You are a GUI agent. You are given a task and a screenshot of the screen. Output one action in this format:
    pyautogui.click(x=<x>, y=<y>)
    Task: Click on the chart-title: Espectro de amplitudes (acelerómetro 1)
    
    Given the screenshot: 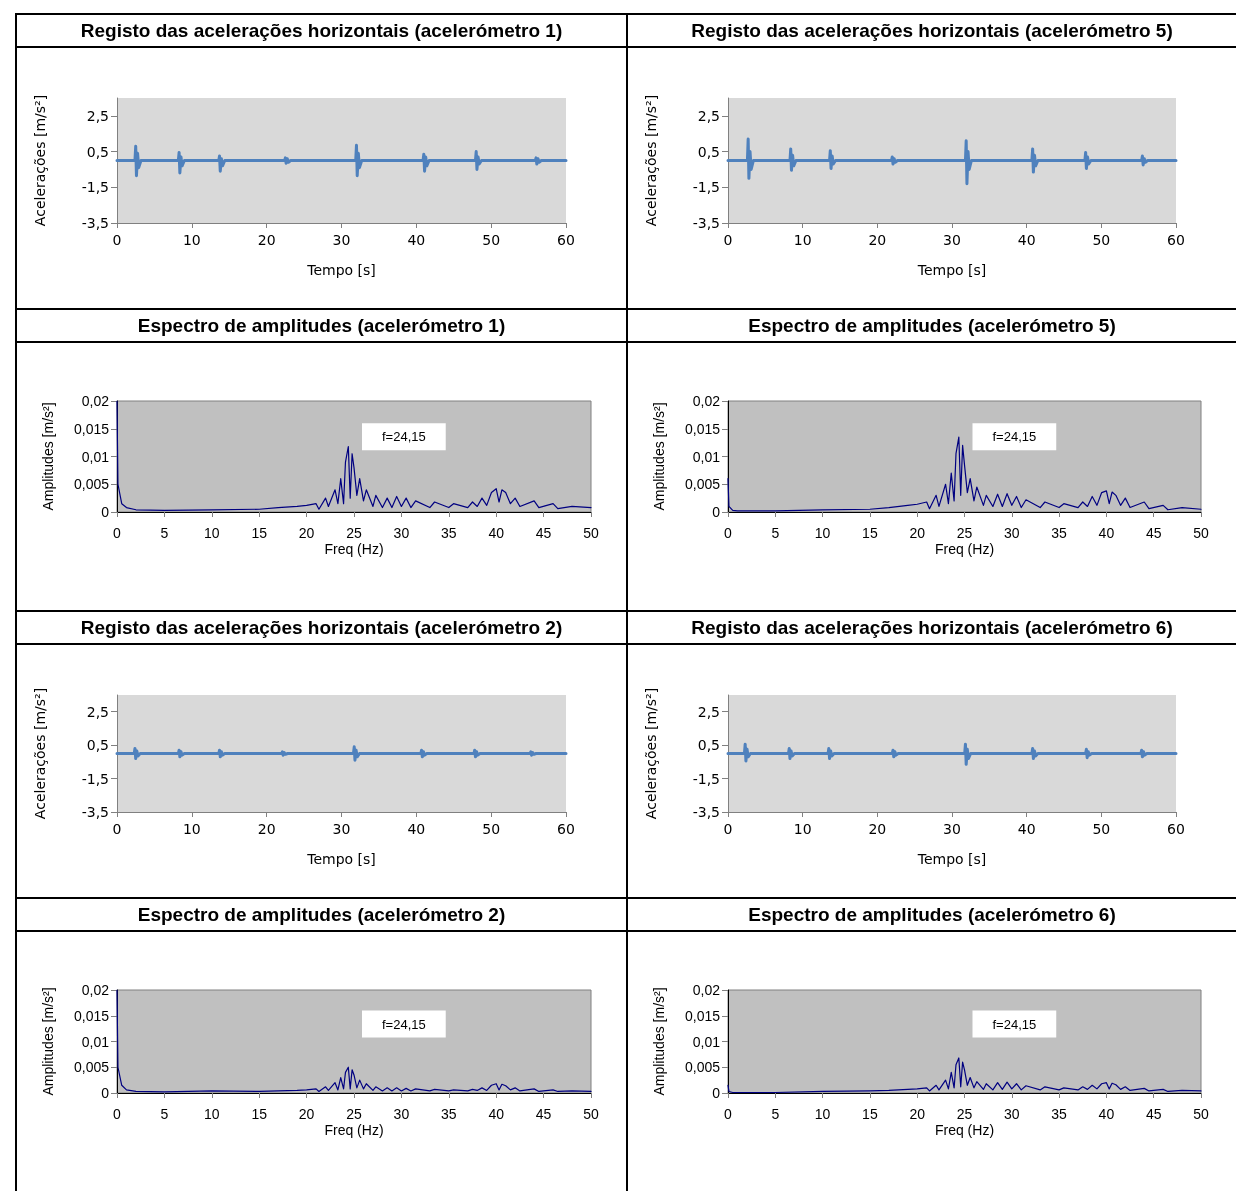 What is the action you would take?
    pyautogui.click(x=321, y=326)
    